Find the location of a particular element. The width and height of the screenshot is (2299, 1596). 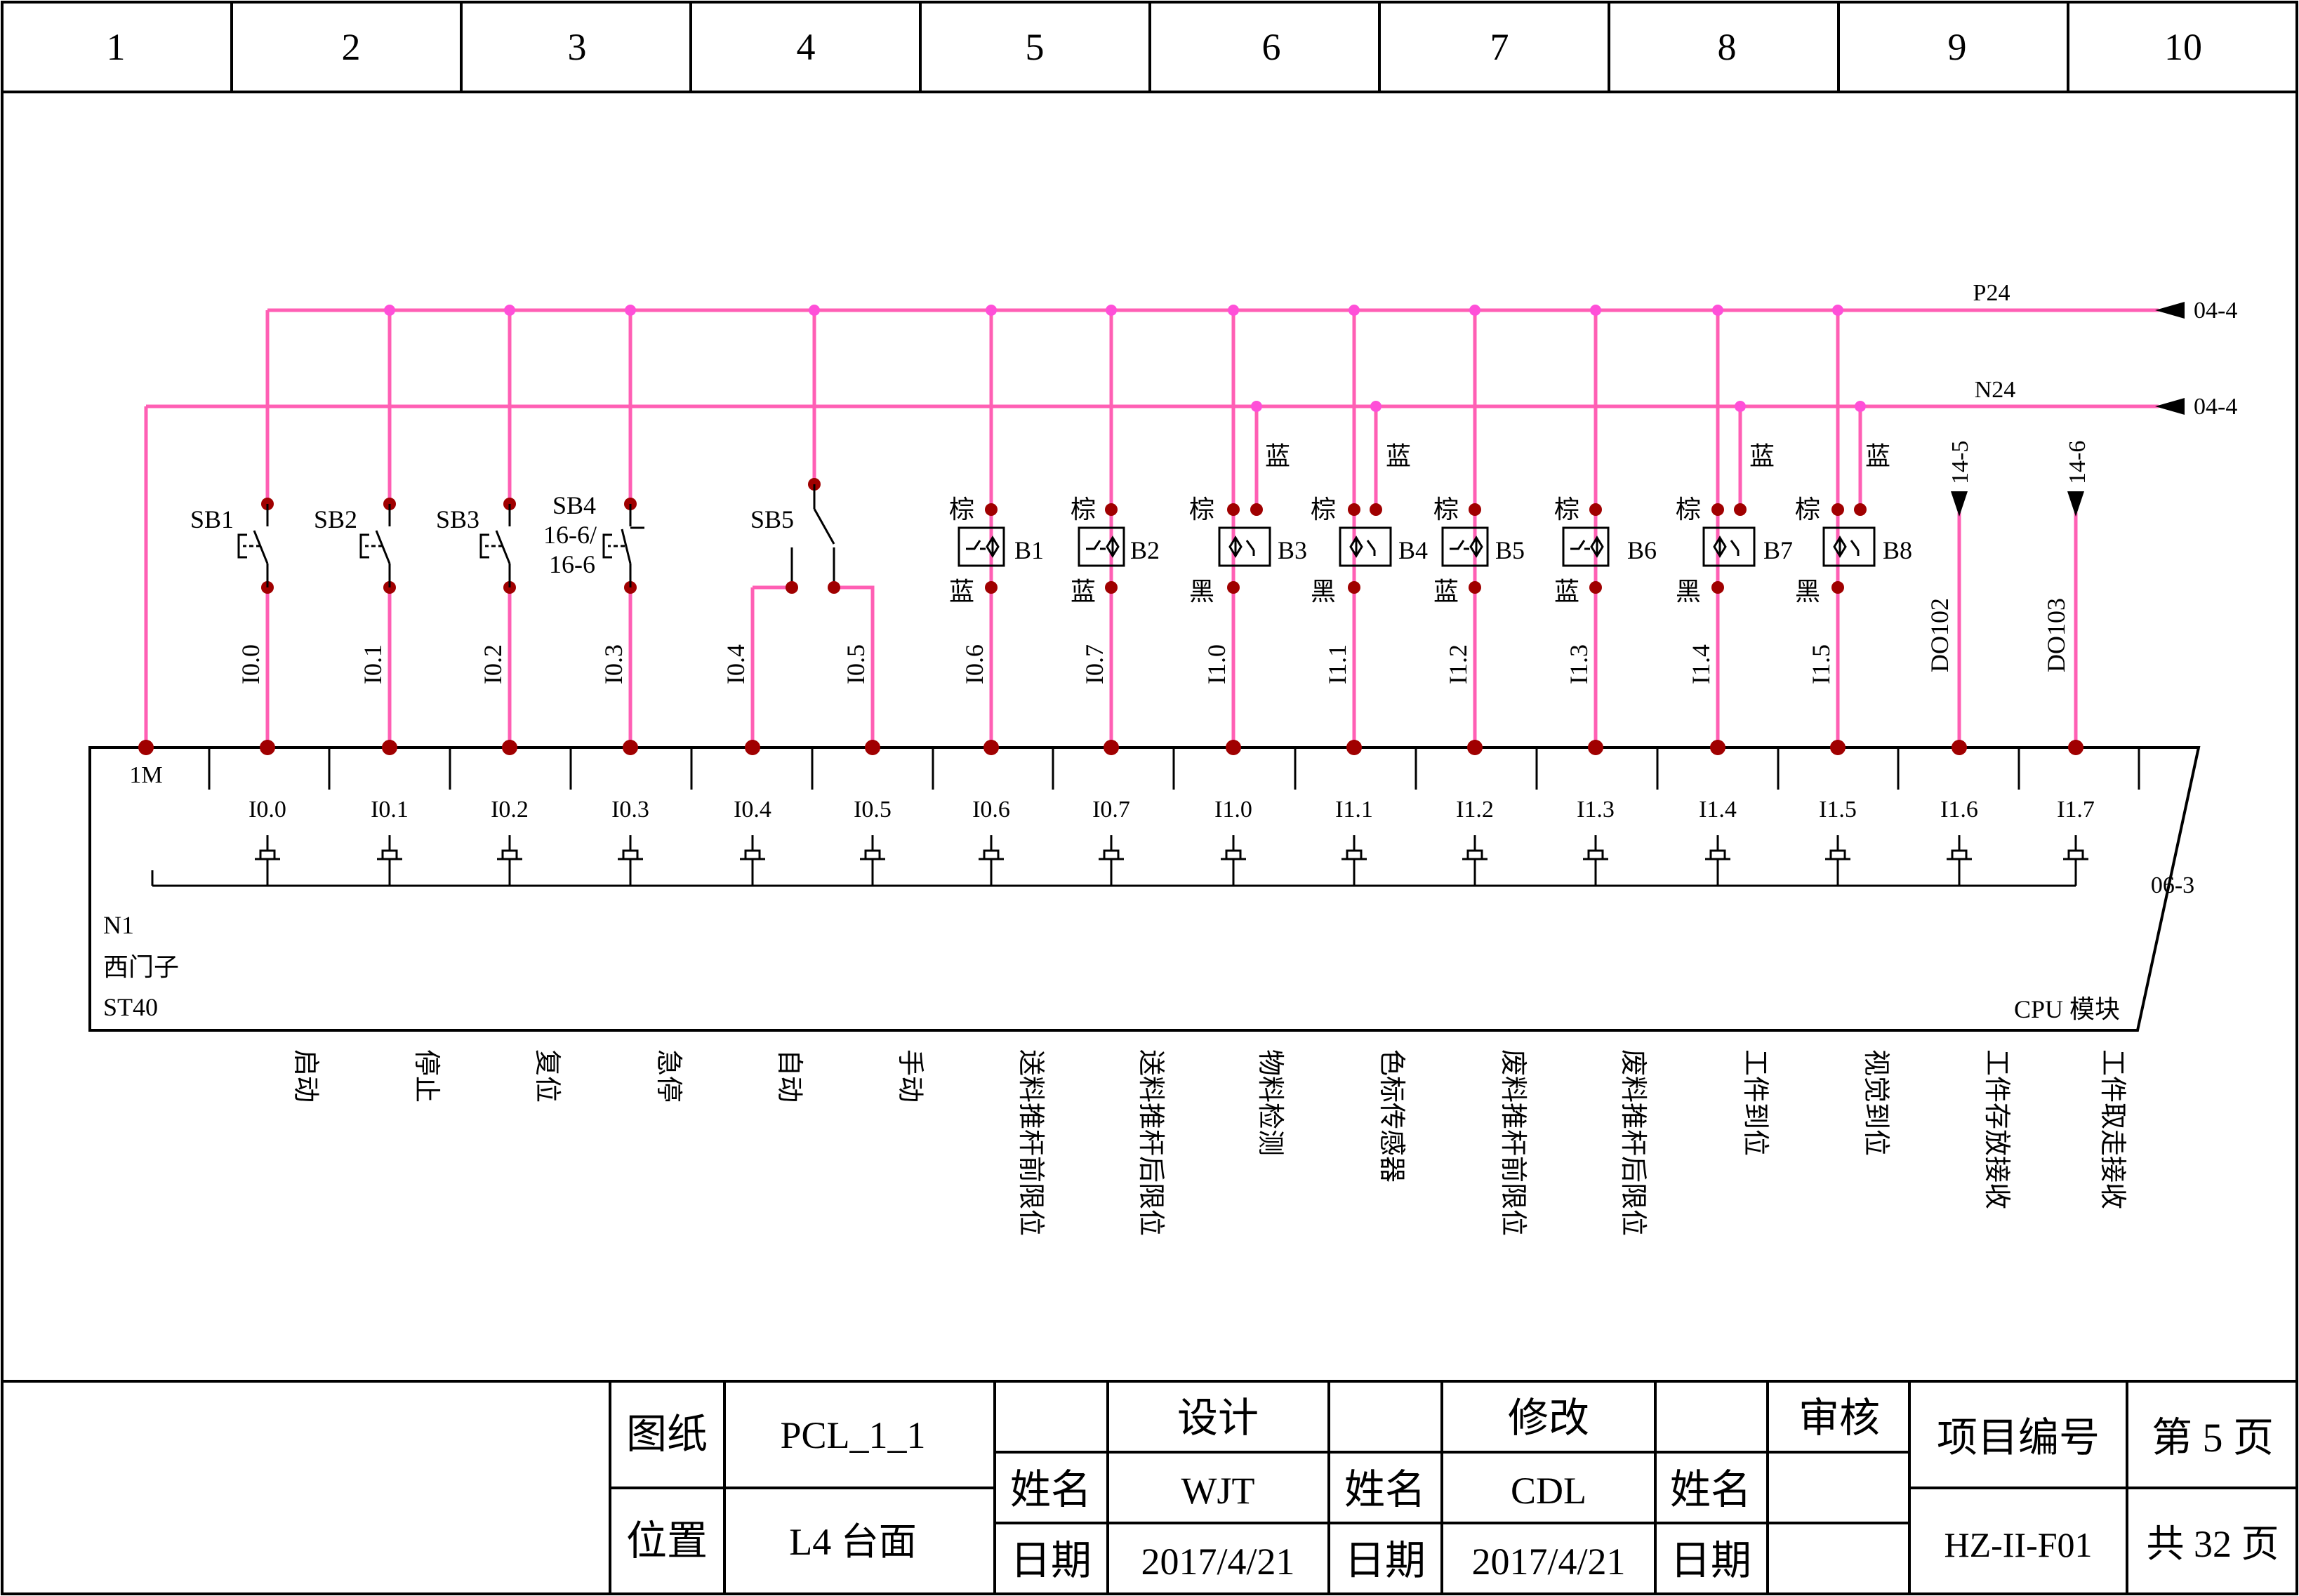

switch-sb5: SB5 is located at coordinates (795, 536).